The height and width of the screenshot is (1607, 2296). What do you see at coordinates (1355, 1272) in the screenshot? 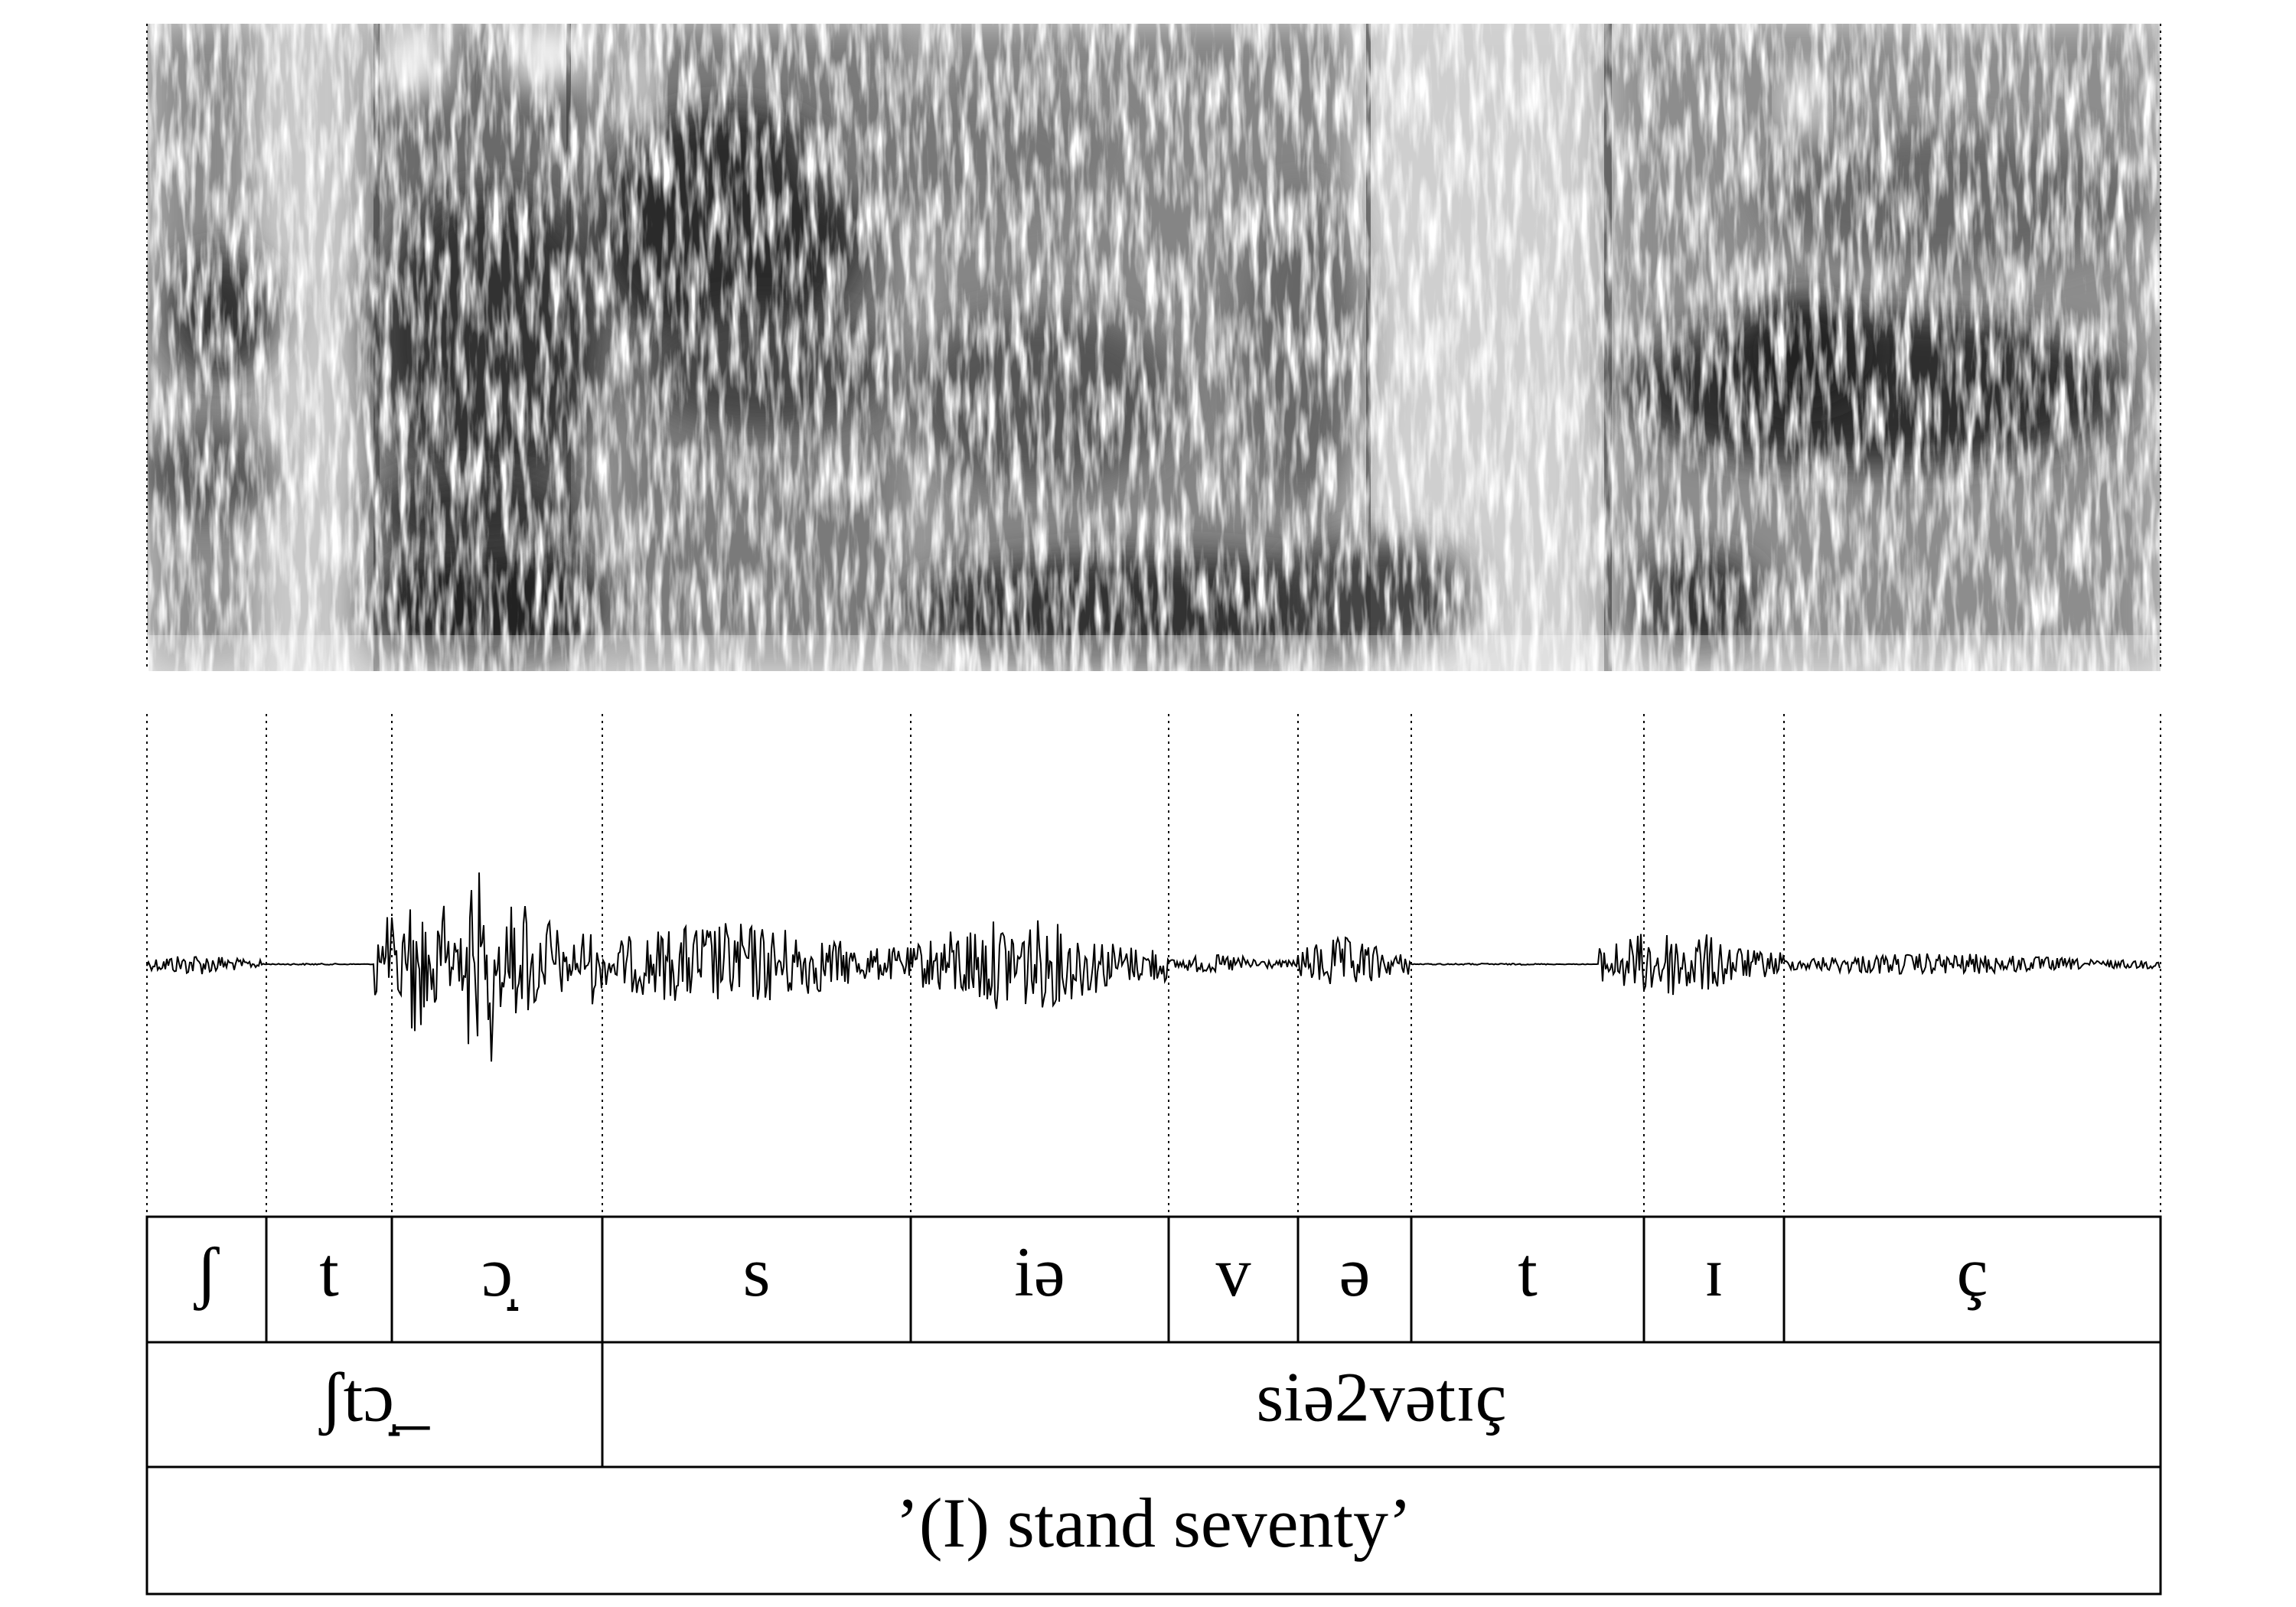
I see `segment-label: ə` at bounding box center [1355, 1272].